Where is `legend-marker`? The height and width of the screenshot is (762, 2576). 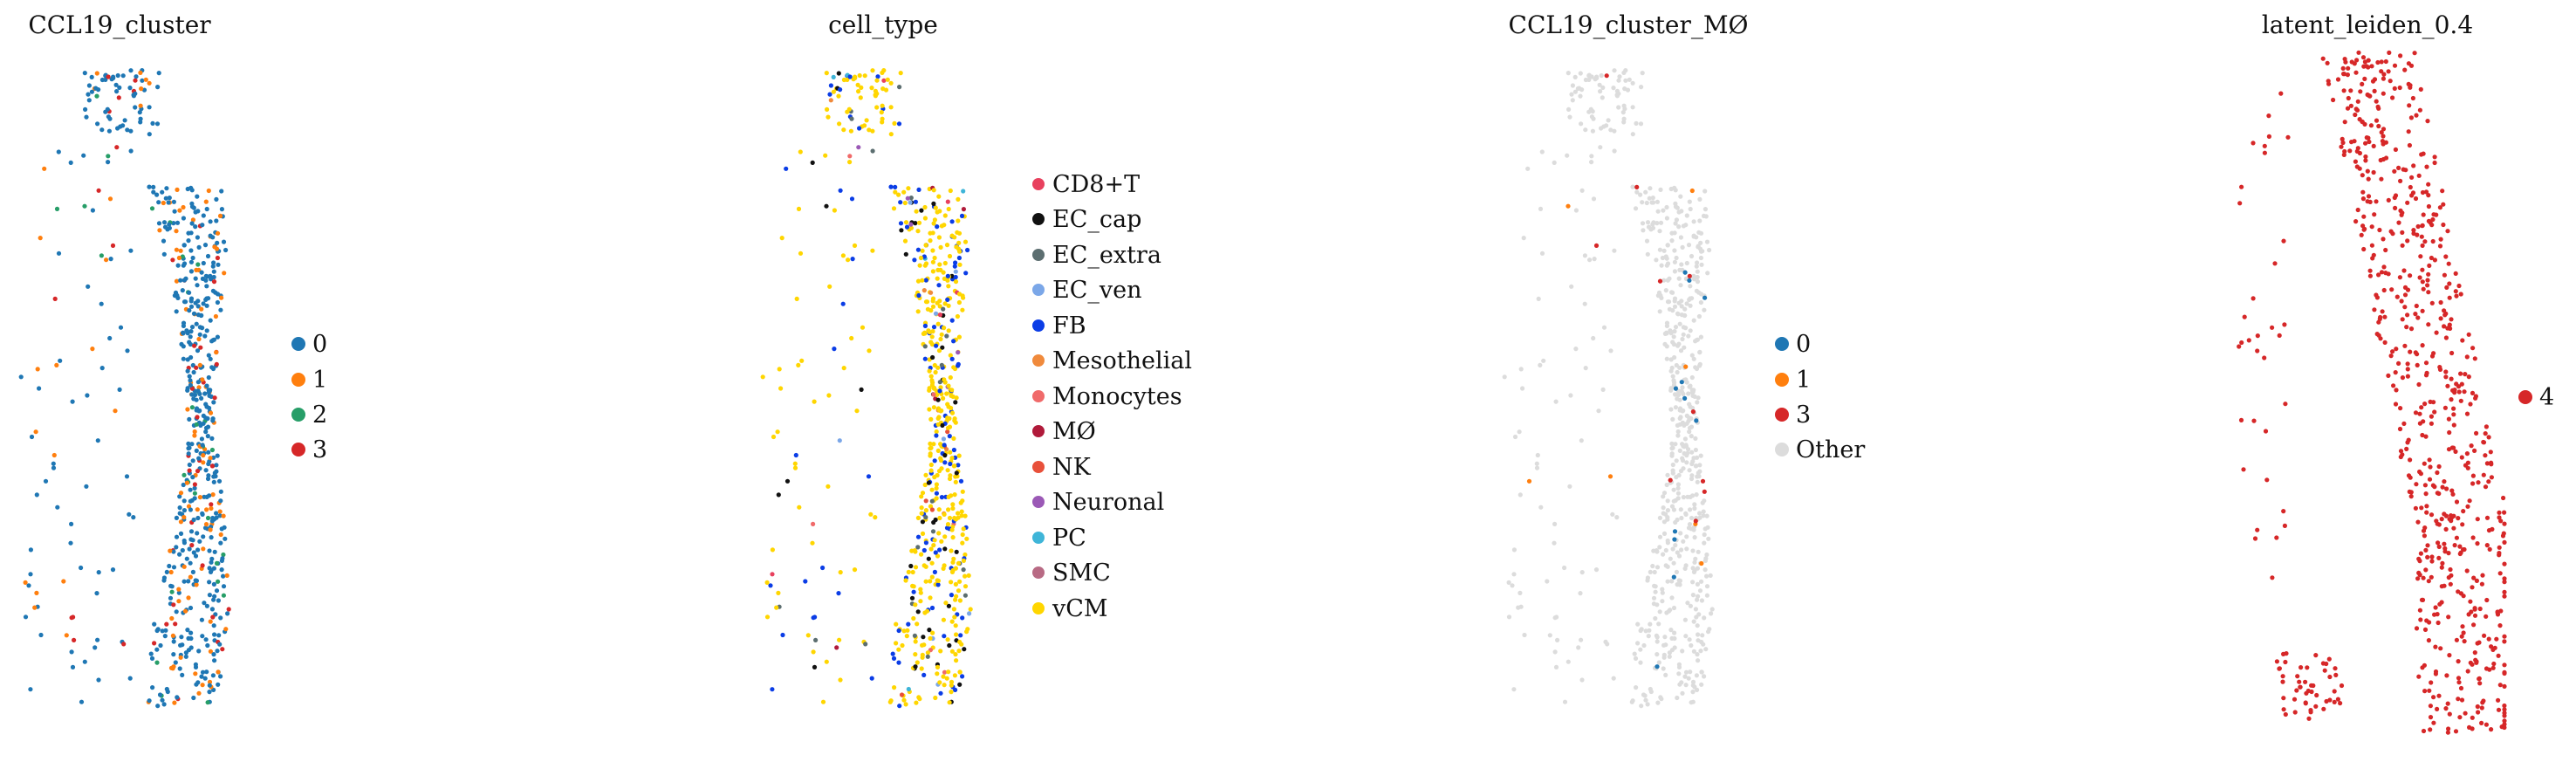 legend-marker is located at coordinates (1782, 380).